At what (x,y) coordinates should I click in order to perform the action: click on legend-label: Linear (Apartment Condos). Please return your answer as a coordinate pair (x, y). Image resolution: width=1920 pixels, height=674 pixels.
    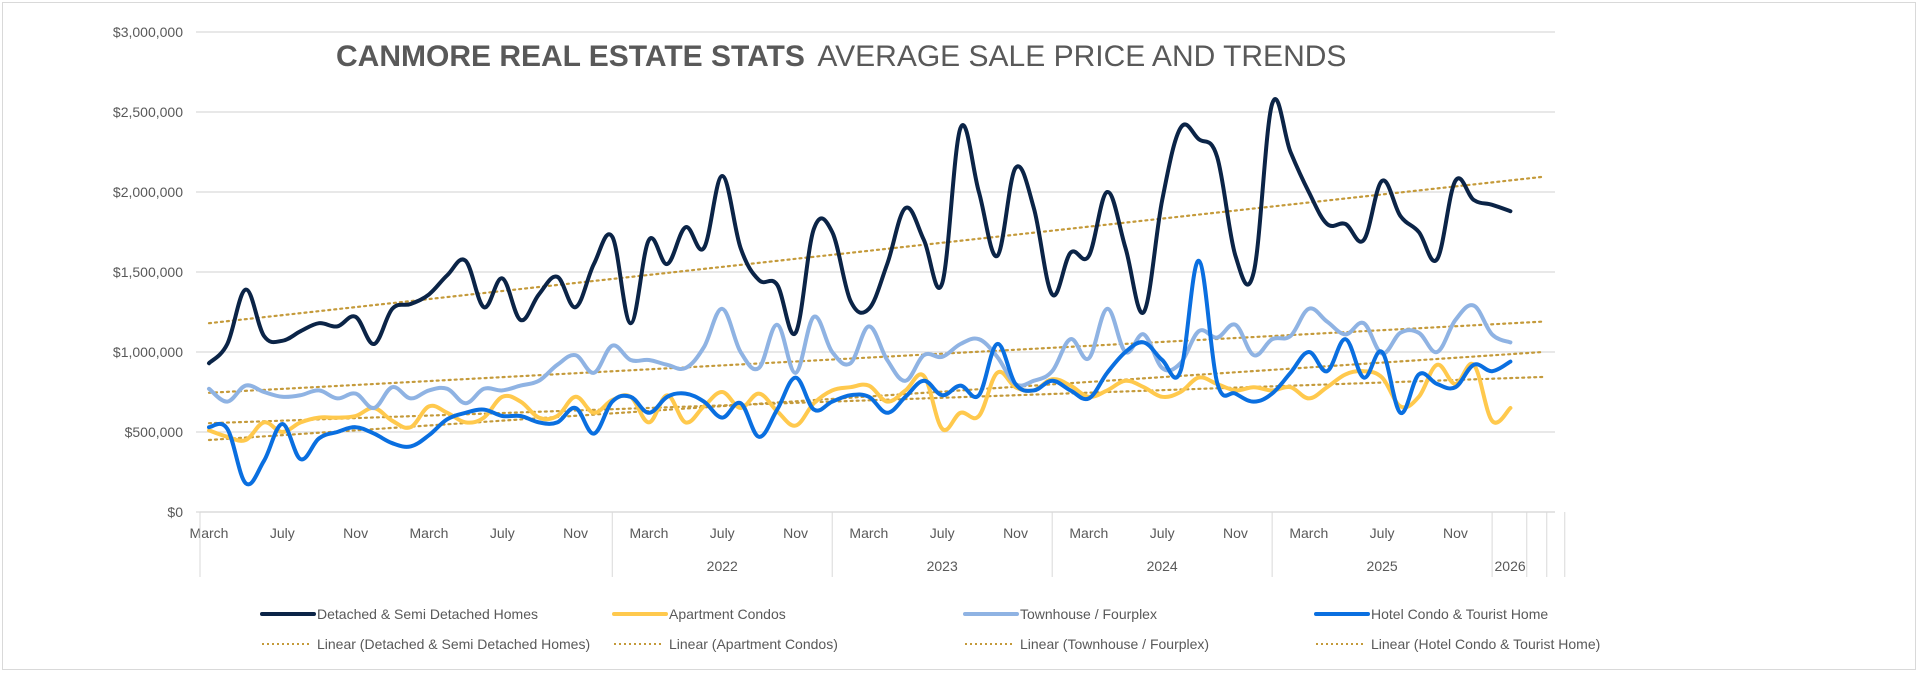
    Looking at the image, I should click on (753, 644).